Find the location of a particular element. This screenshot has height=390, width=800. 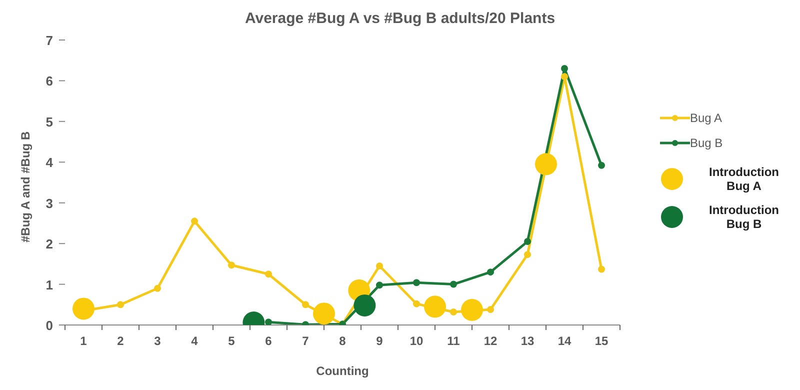

y-tick-label: 7 is located at coordinates (49, 40).